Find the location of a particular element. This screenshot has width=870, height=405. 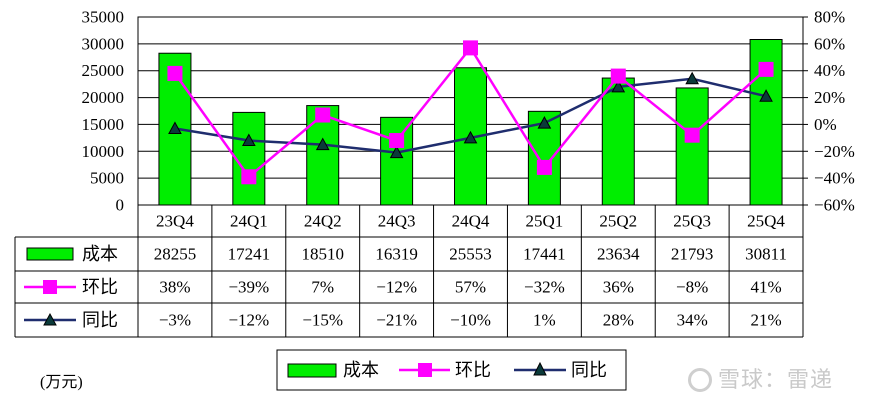

table-cell: 28255 is located at coordinates (175, 254).